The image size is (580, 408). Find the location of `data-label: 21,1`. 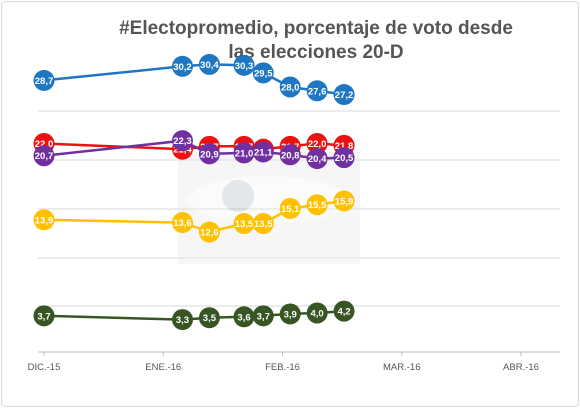

data-label: 21,1 is located at coordinates (263, 152).